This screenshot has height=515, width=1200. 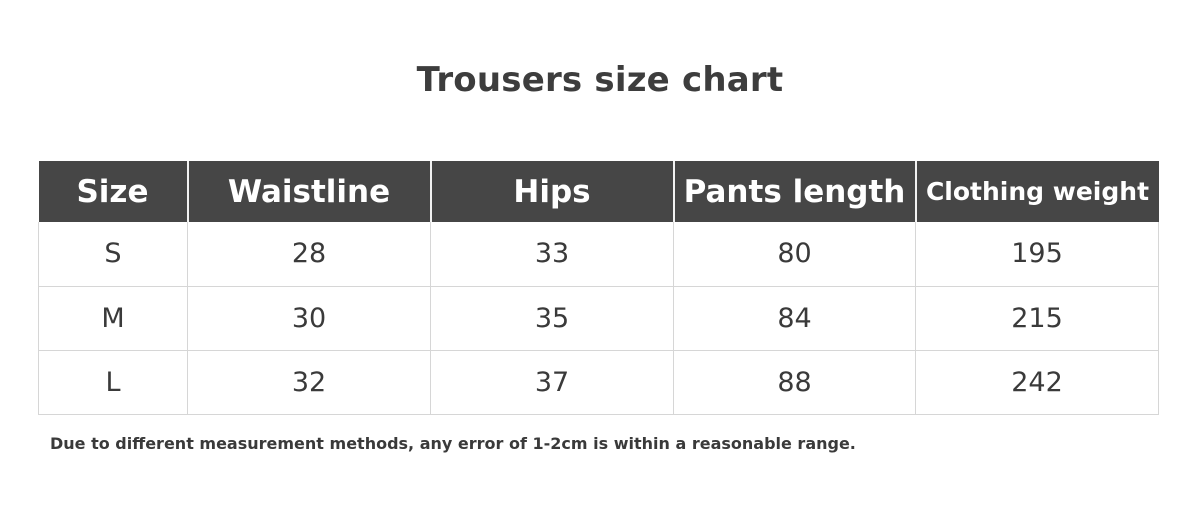 What do you see at coordinates (113, 382) in the screenshot?
I see `cell-size: L` at bounding box center [113, 382].